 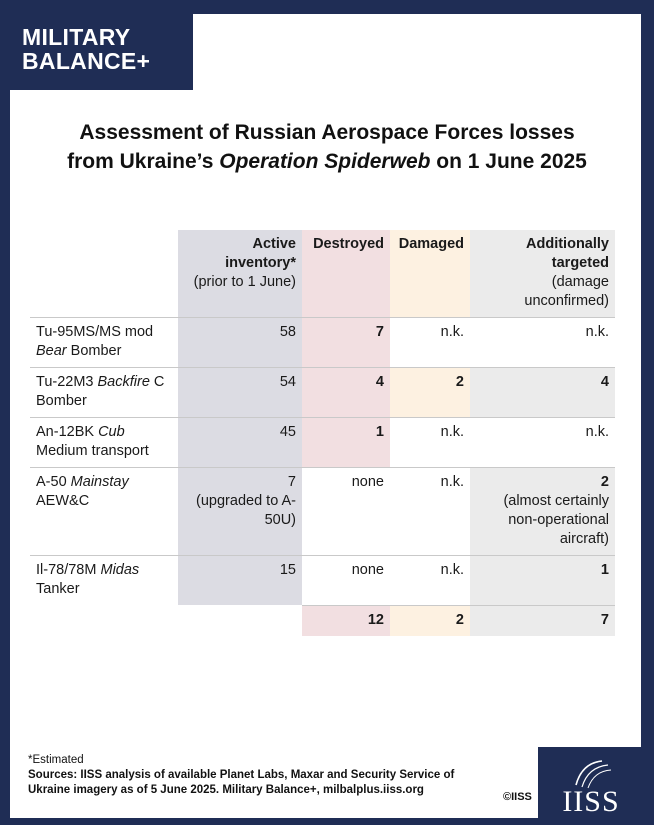 I want to click on total-additional: 7, so click(x=542, y=620).